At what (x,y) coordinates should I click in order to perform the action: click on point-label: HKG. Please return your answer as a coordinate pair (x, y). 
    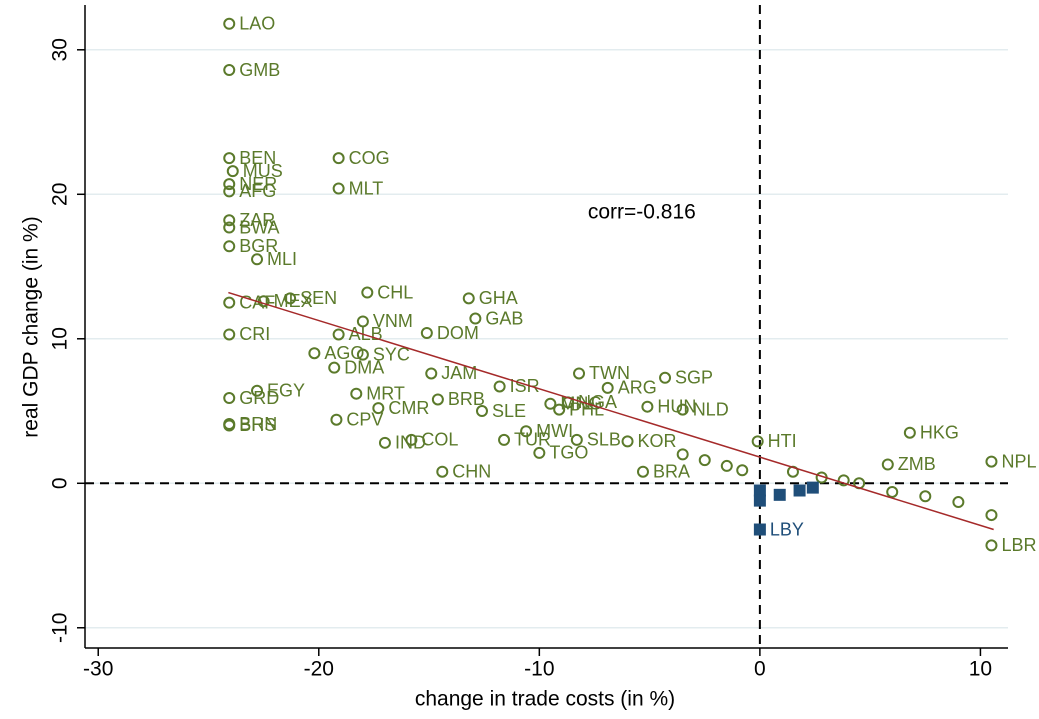
    Looking at the image, I should click on (939, 432).